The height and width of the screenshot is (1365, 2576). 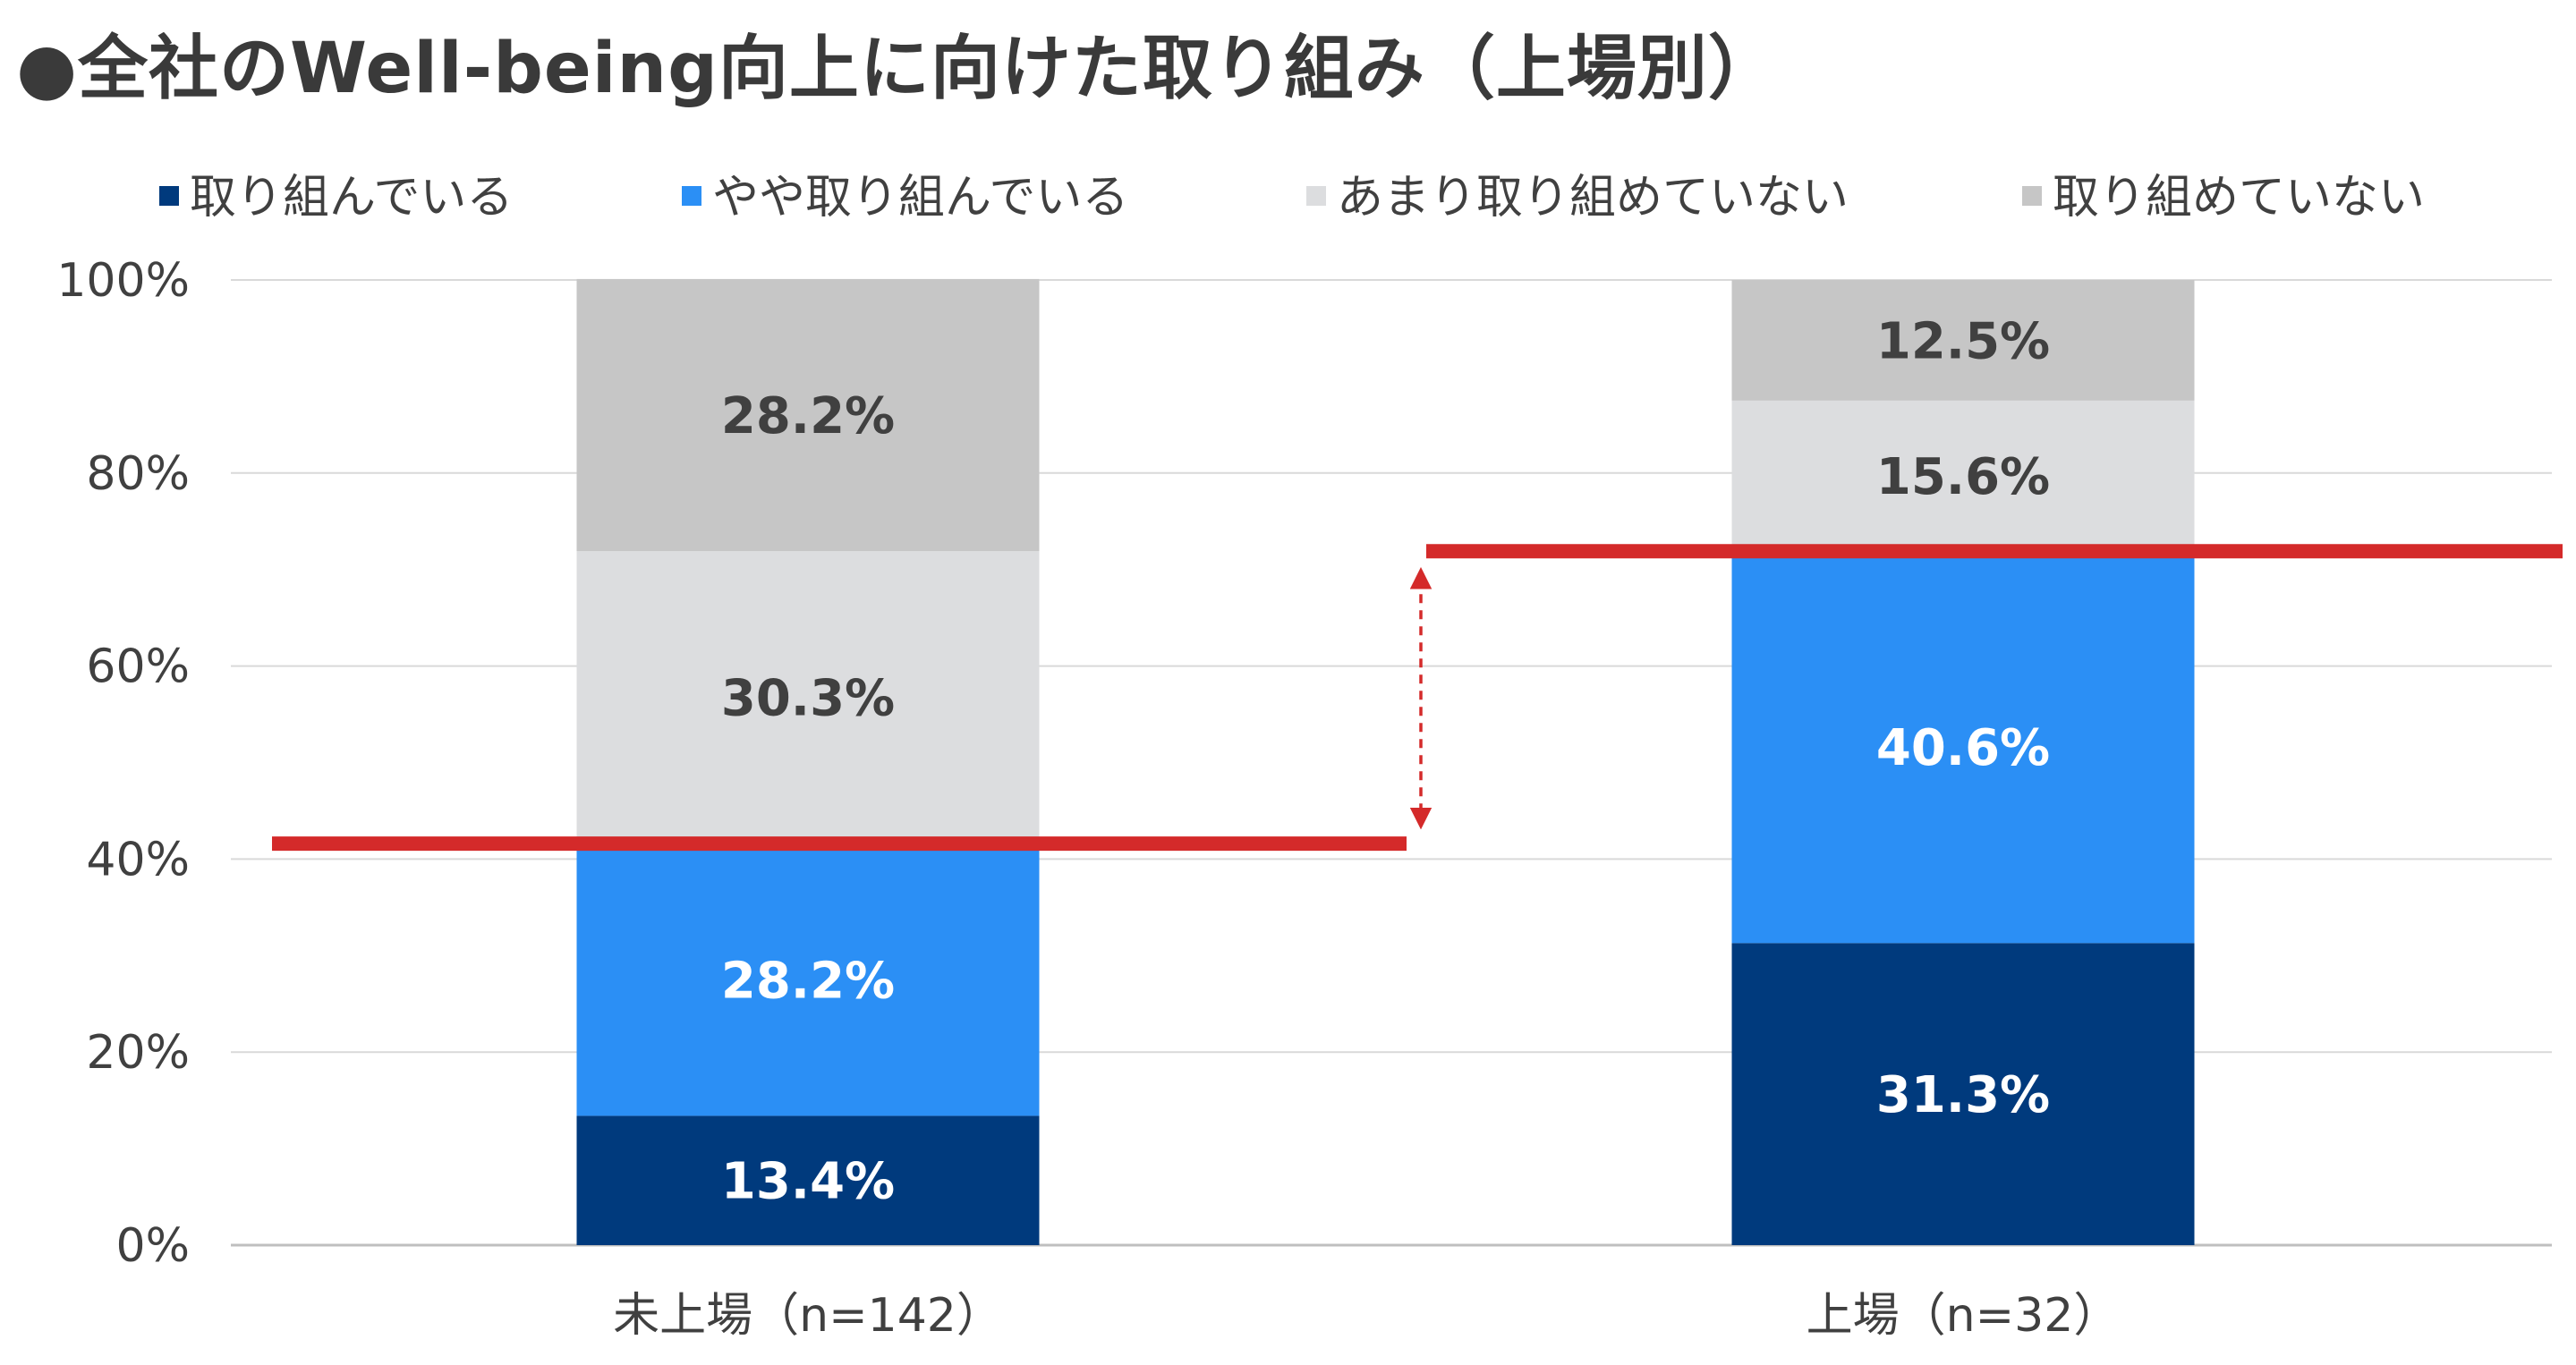 I want to click on data-label: 12.5%, so click(x=1963, y=341).